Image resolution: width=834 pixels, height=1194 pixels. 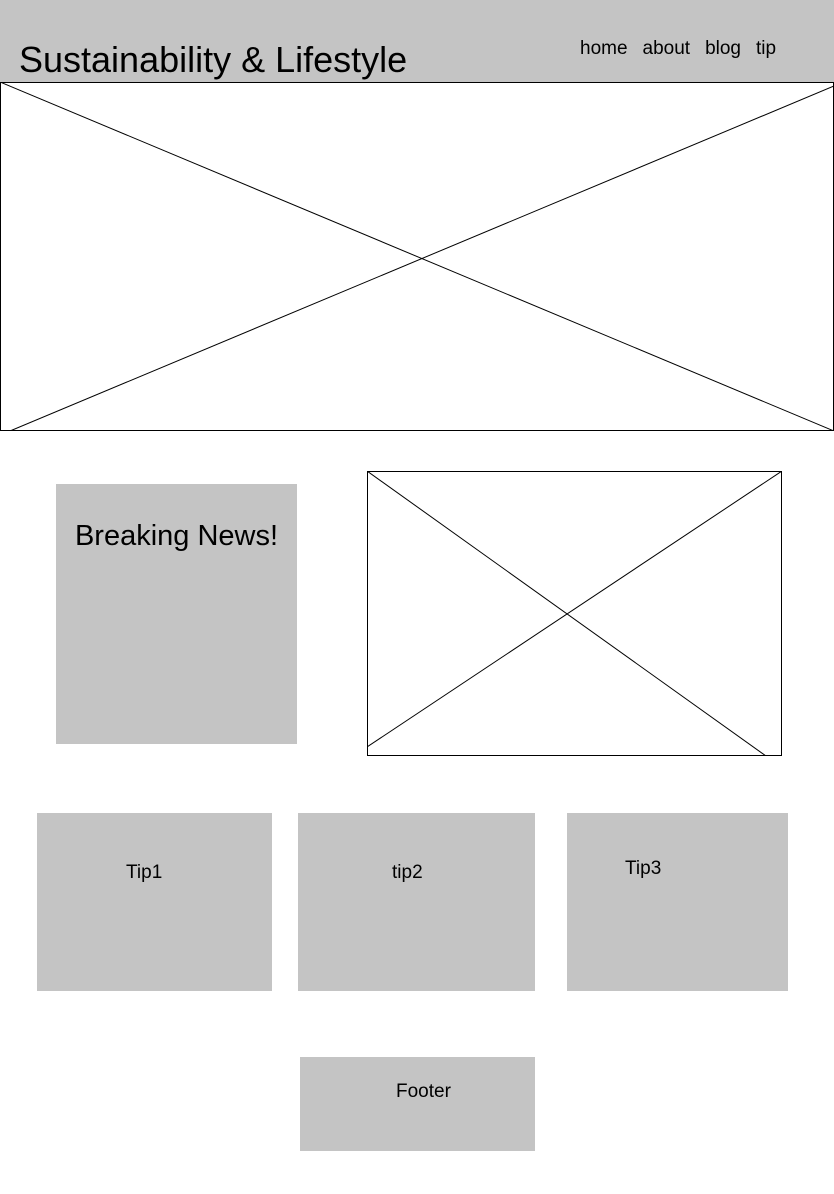 I want to click on tip-card-label: Tip1, so click(x=144, y=872).